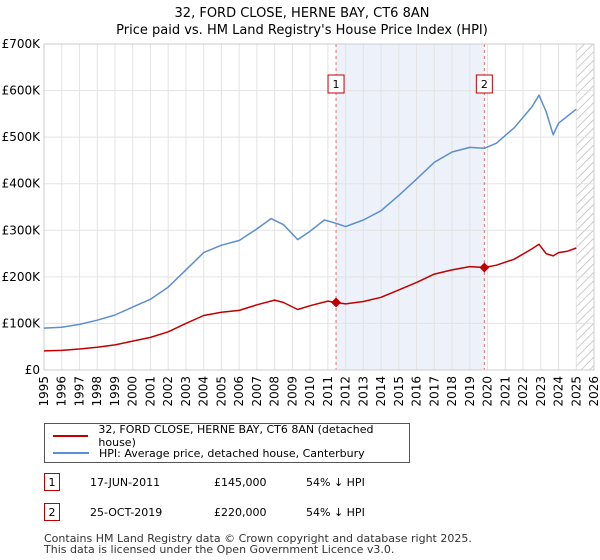 The image size is (600, 560). Describe the element at coordinates (133, 391) in the screenshot. I see `x-tick-label-2000: 2000` at that location.